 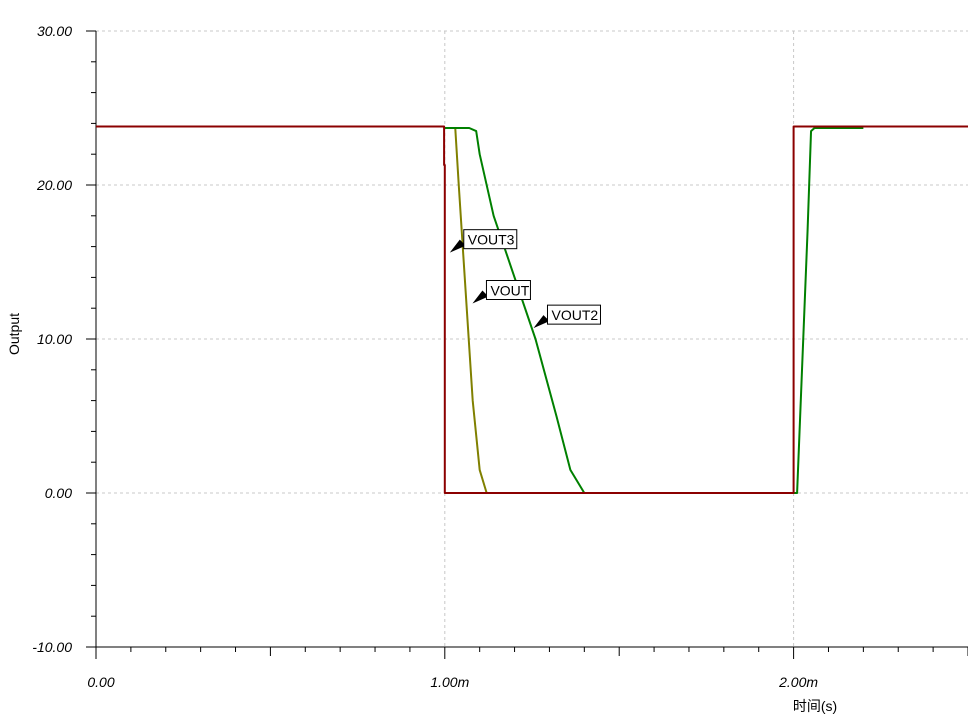 What do you see at coordinates (798, 682) in the screenshot?
I see `x-tick-label: 2.00m` at bounding box center [798, 682].